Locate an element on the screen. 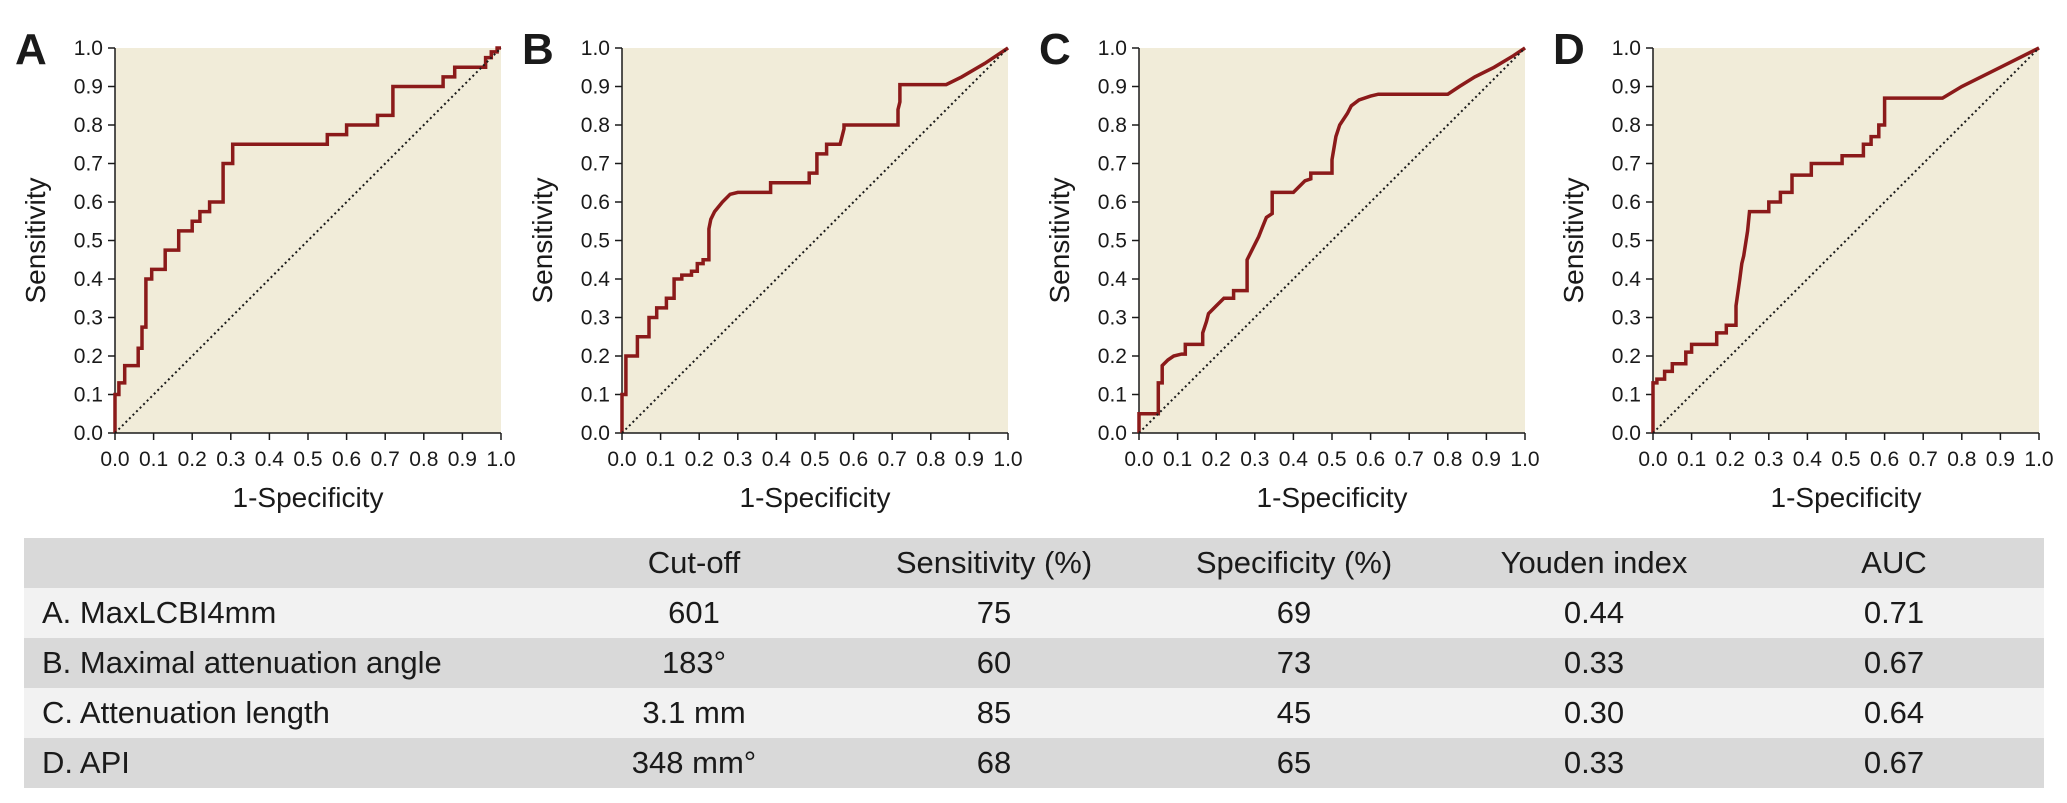 The width and height of the screenshot is (2067, 803). y-tick-label: 0.4 is located at coordinates (596, 279).